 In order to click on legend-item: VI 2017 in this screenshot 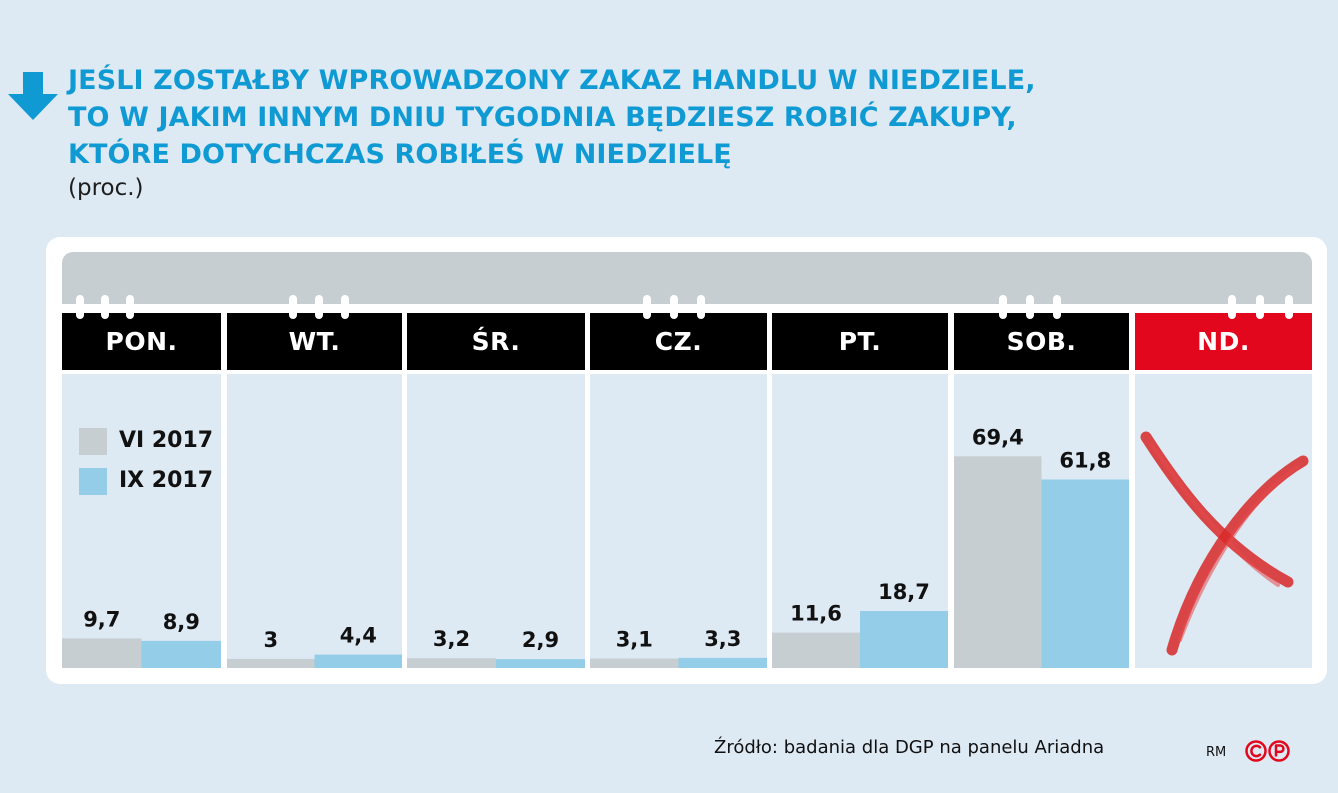, I will do `click(159, 441)`.